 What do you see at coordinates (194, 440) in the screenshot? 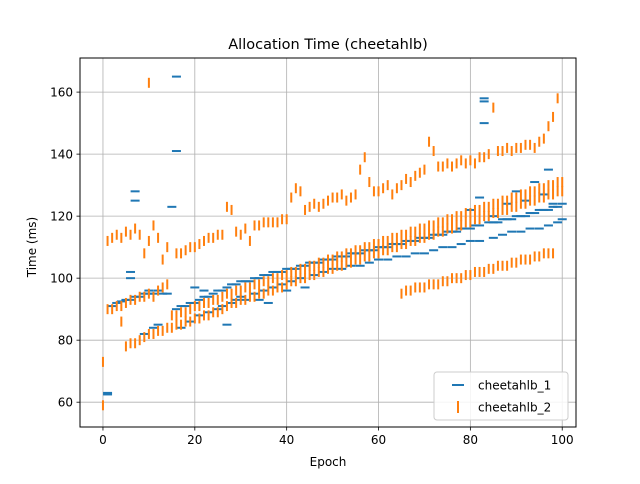
I see `x-tick-label: 20` at bounding box center [194, 440].